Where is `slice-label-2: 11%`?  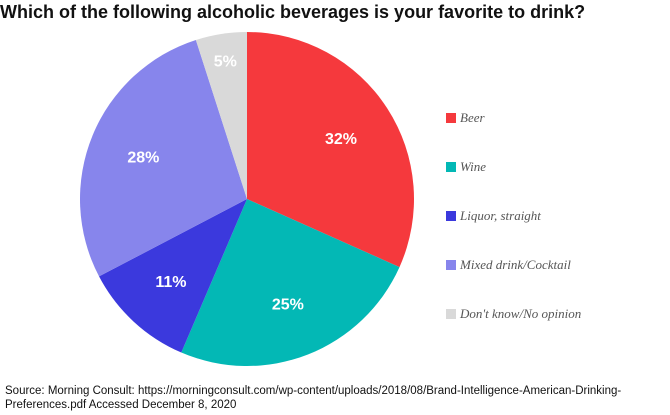 slice-label-2: 11% is located at coordinates (170, 282).